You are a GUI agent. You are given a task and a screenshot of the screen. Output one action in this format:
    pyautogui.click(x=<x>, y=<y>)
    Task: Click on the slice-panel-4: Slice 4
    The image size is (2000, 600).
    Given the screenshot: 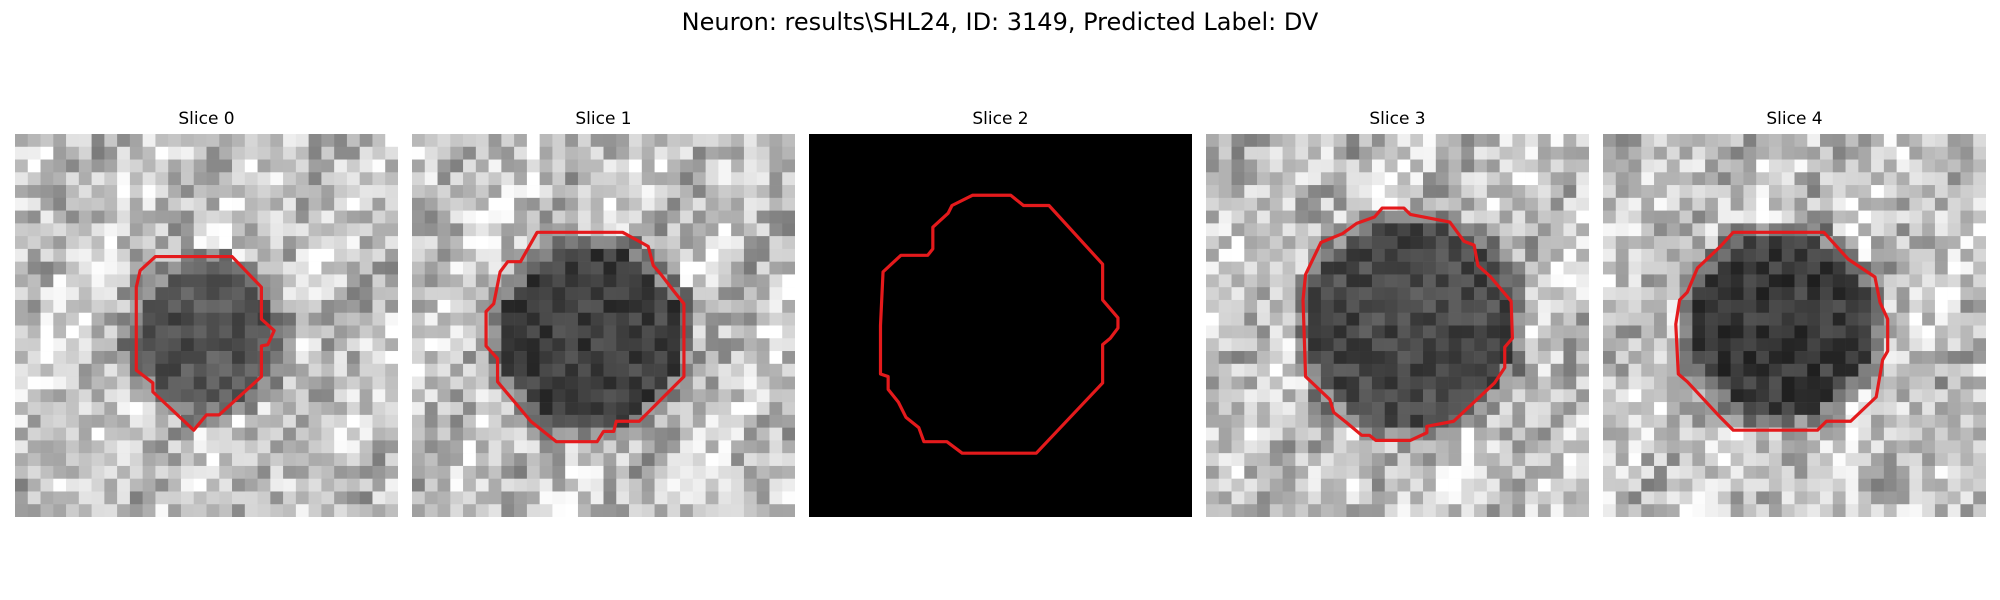 What is the action you would take?
    pyautogui.click(x=1794, y=312)
    